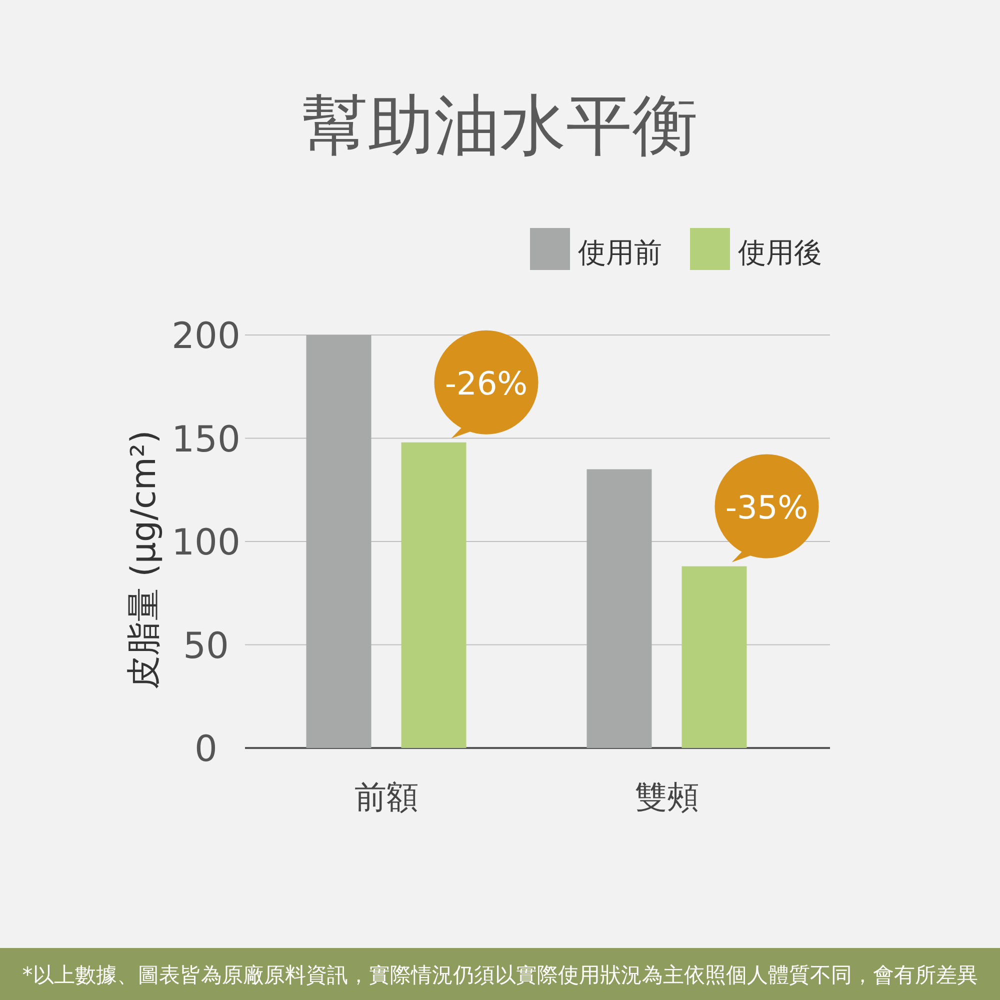 This screenshot has width=1000, height=1000. What do you see at coordinates (486, 383) in the screenshot?
I see `annotation: -26%` at bounding box center [486, 383].